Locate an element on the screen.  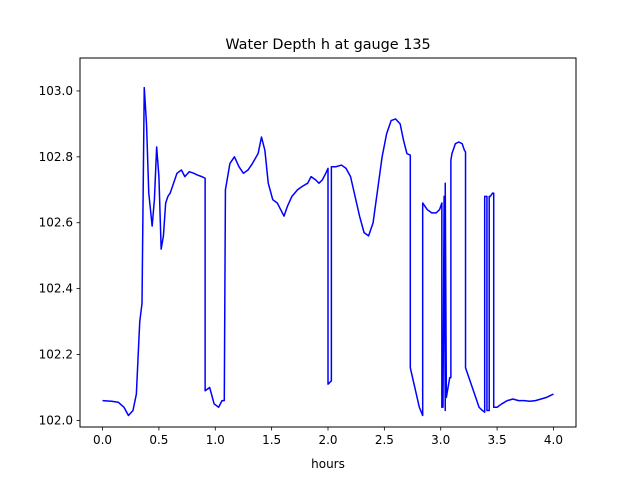
x-tick-label: 1.5 is located at coordinates (271, 440).